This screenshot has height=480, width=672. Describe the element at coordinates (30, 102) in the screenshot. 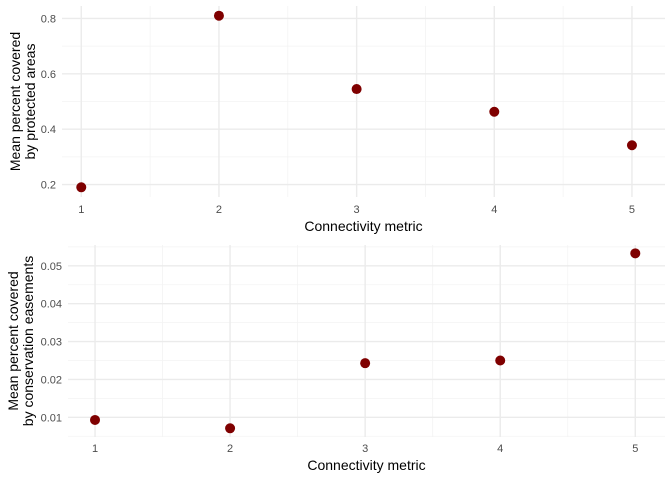

I see `y-axis-title-line: by protected areas` at that location.